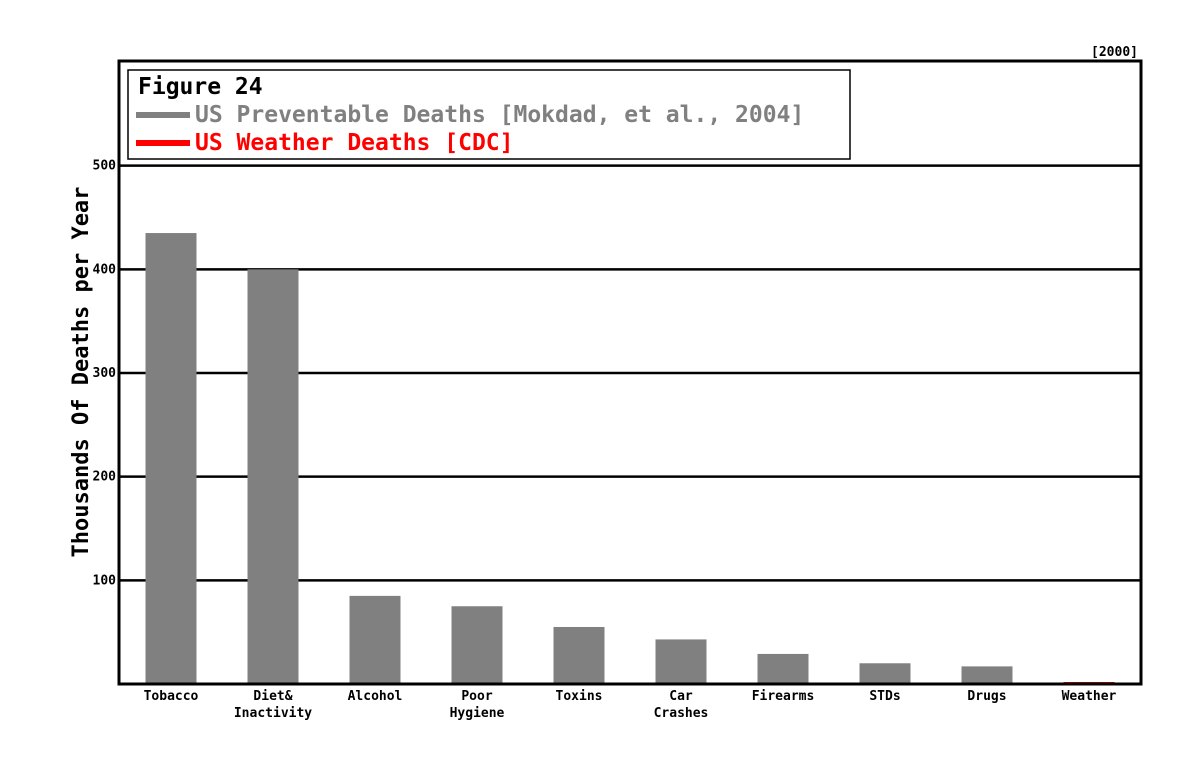  Describe the element at coordinates (171, 459) in the screenshot. I see `bar-tobacco` at that location.